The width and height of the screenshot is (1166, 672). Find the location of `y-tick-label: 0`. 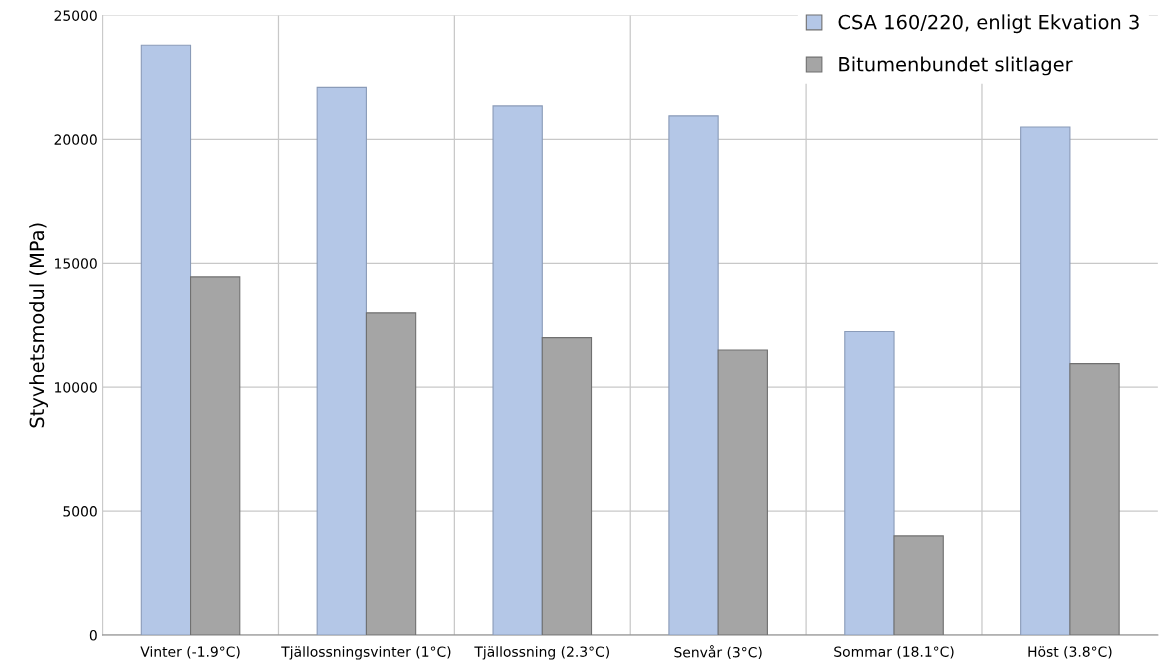

y-tick-label: 0 is located at coordinates (93, 635).